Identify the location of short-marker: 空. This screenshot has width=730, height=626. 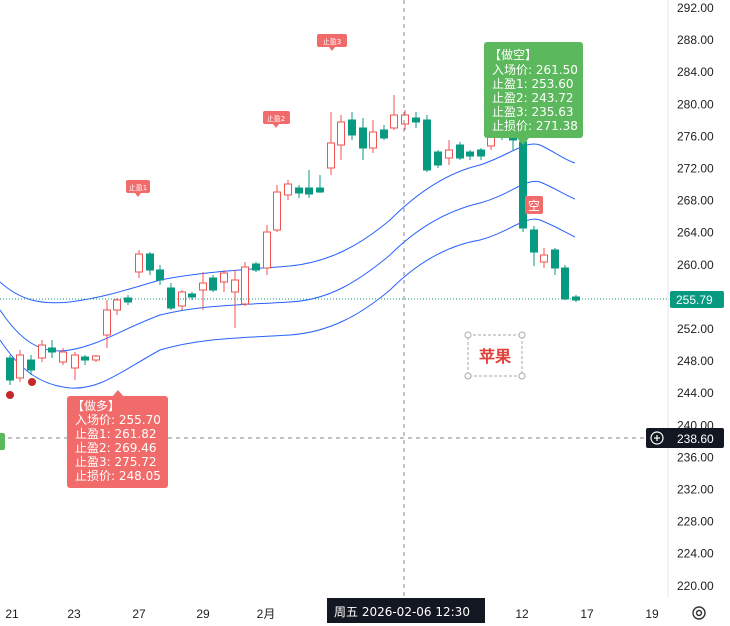
(534, 205).